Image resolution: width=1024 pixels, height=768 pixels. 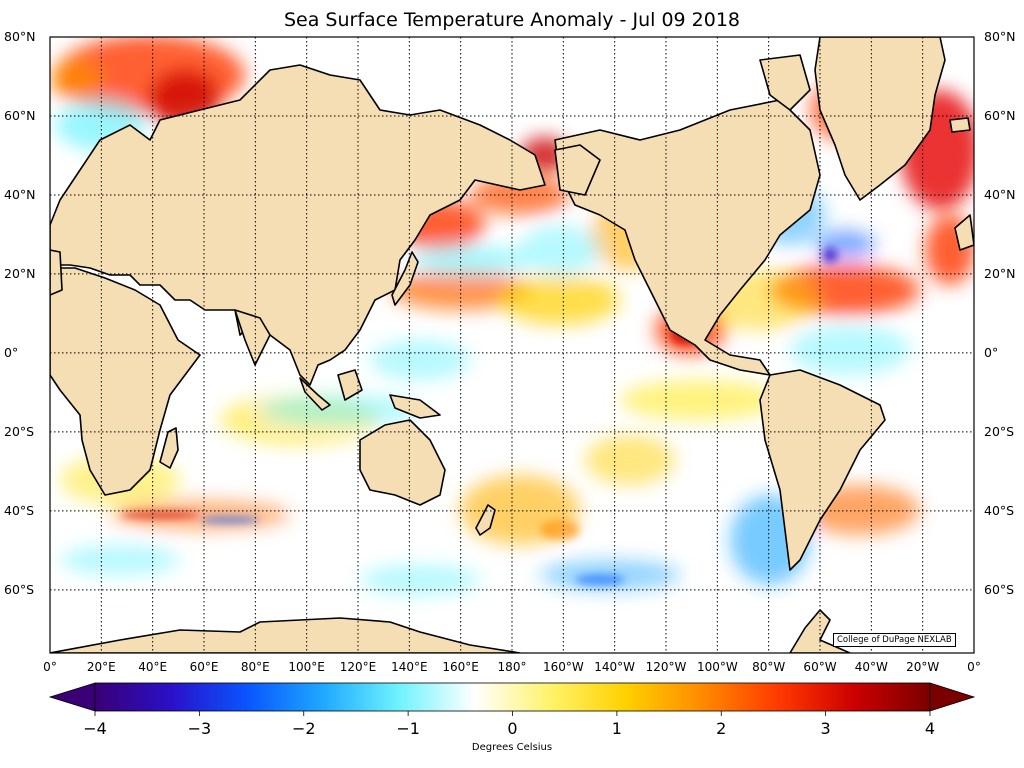 What do you see at coordinates (666, 667) in the screenshot?
I see `longitude-label: 120°W` at bounding box center [666, 667].